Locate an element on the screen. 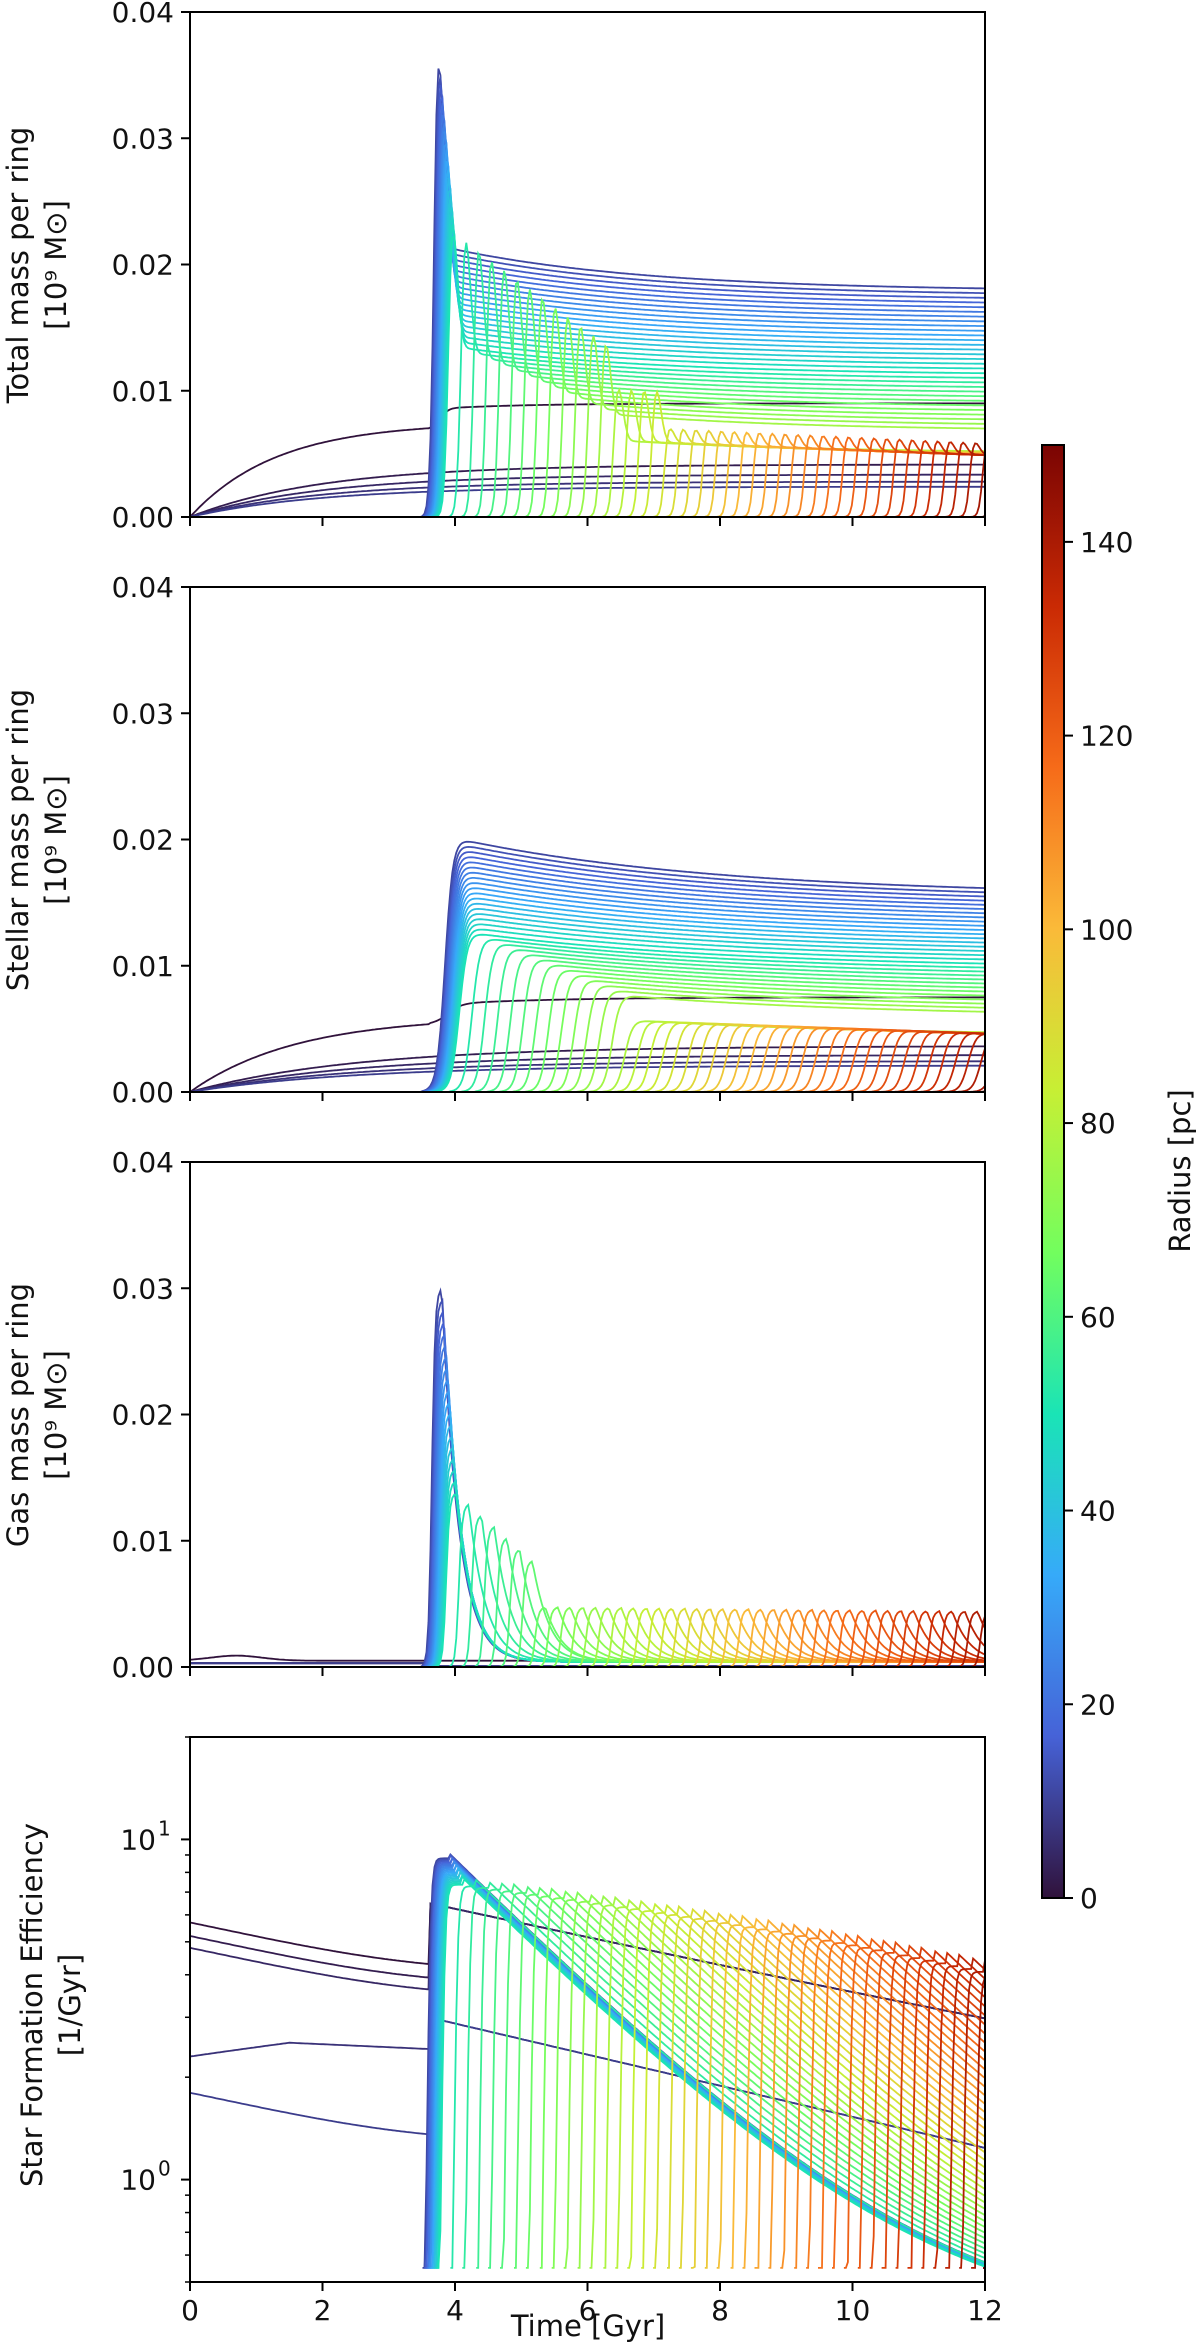 The height and width of the screenshot is (2344, 1200). gas-mass-x-ticks is located at coordinates (587, 1671).